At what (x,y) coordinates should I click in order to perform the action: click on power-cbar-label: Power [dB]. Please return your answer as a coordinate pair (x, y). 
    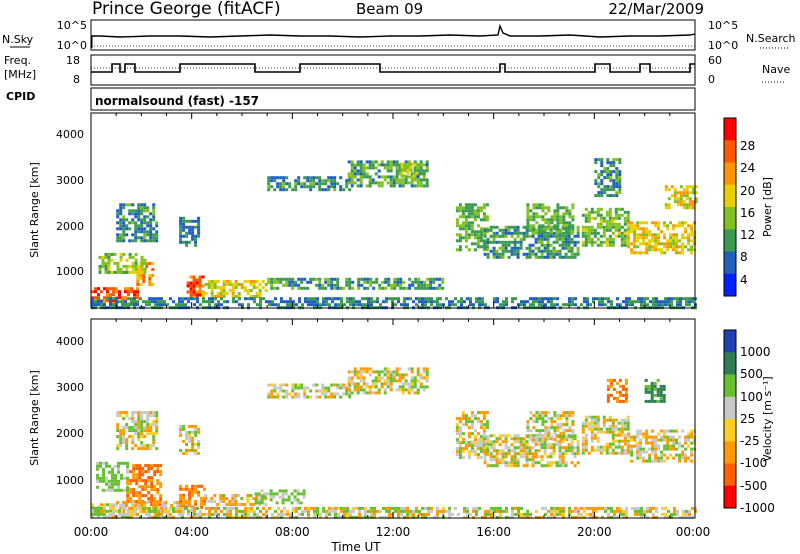
    Looking at the image, I should click on (767, 207).